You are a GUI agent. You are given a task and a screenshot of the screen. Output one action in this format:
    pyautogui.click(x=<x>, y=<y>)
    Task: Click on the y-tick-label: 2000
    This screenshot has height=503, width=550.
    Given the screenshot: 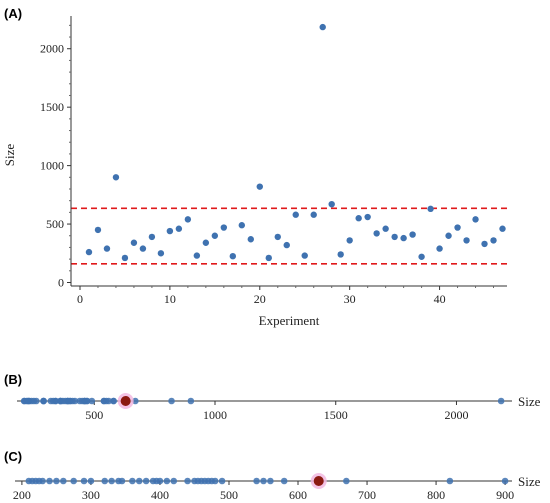 What is the action you would take?
    pyautogui.click(x=52, y=49)
    